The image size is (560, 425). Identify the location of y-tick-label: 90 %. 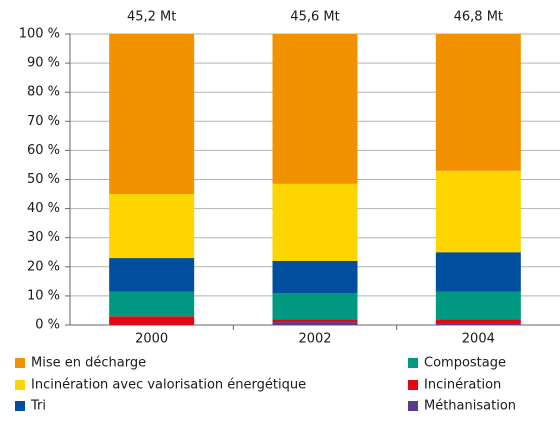
(43, 63).